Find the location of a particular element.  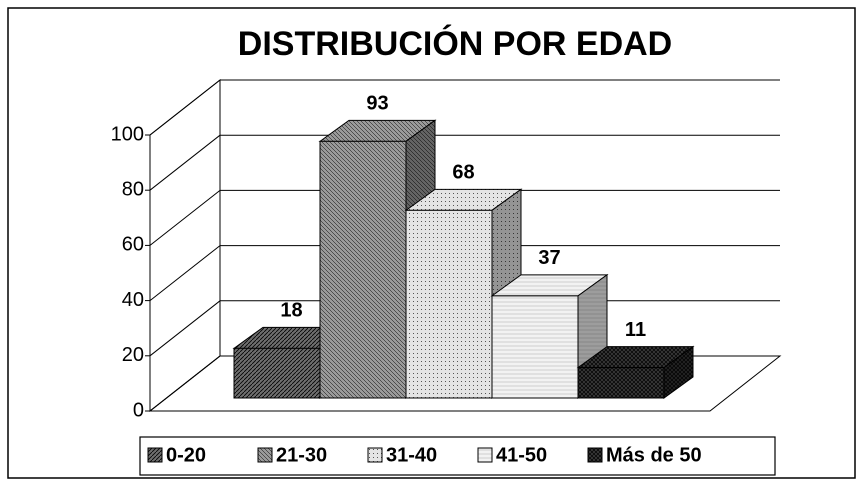

y-tick-label: 60 is located at coordinates (133, 245).